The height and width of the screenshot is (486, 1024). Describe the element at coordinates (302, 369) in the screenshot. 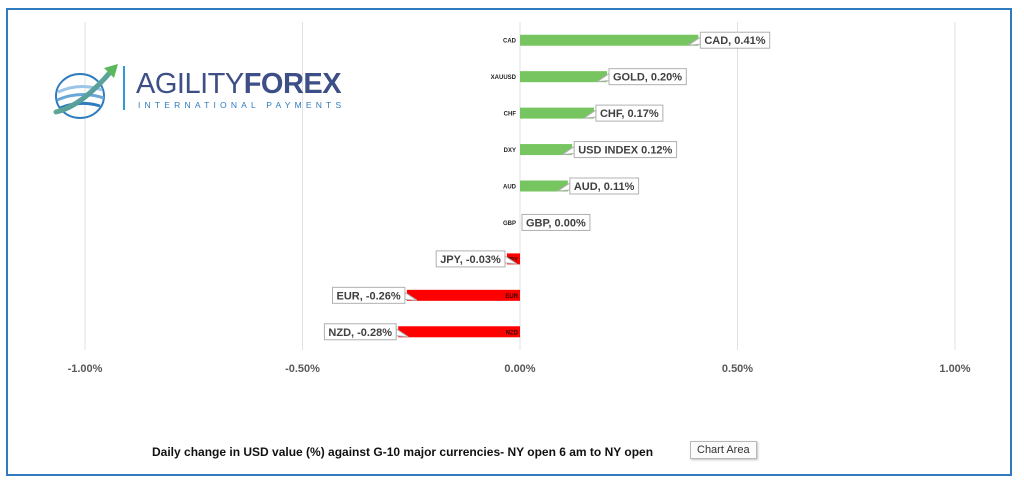

I see `x-tick-label: -0.50%` at that location.